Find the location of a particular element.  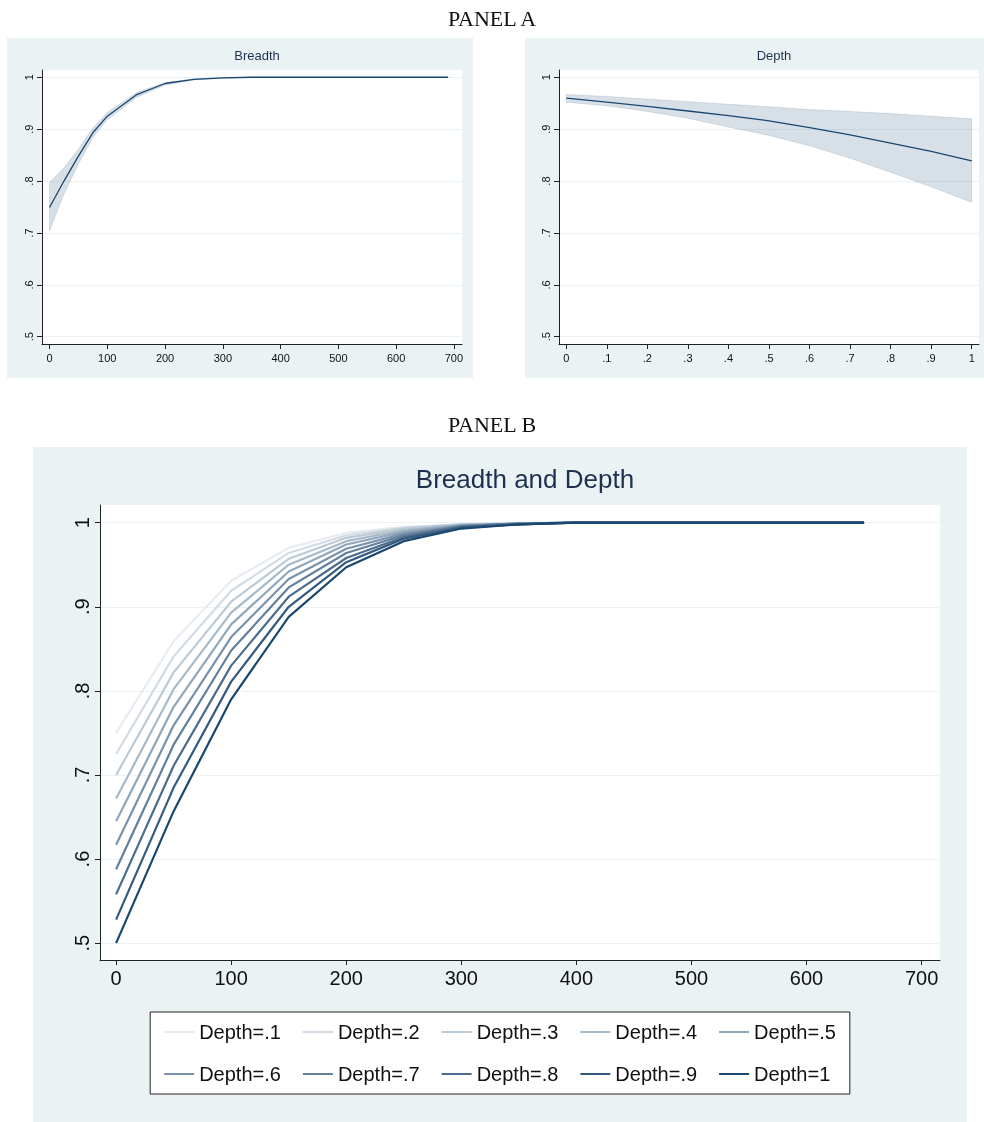

legend-label: Depth=.2 is located at coordinates (378, 1032).